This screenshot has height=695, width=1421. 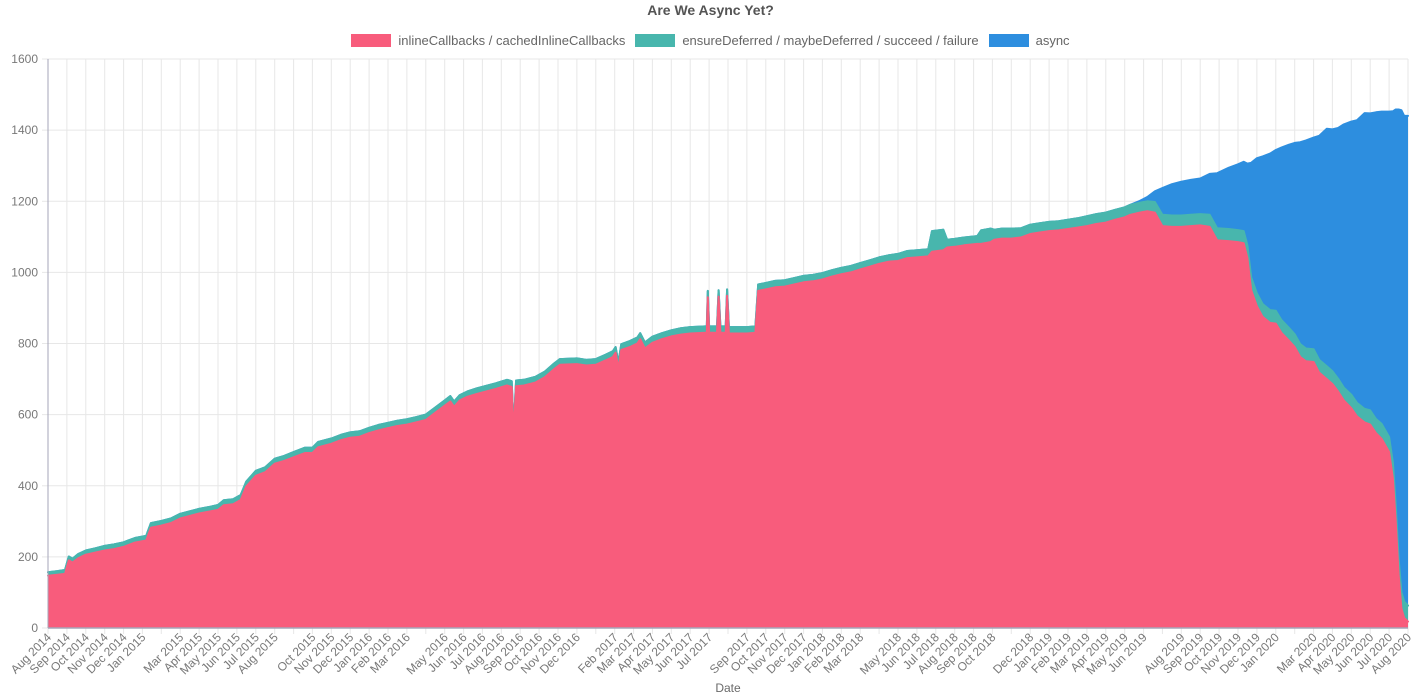 I want to click on chart-title: Are We Async Yet?, so click(x=710, y=10).